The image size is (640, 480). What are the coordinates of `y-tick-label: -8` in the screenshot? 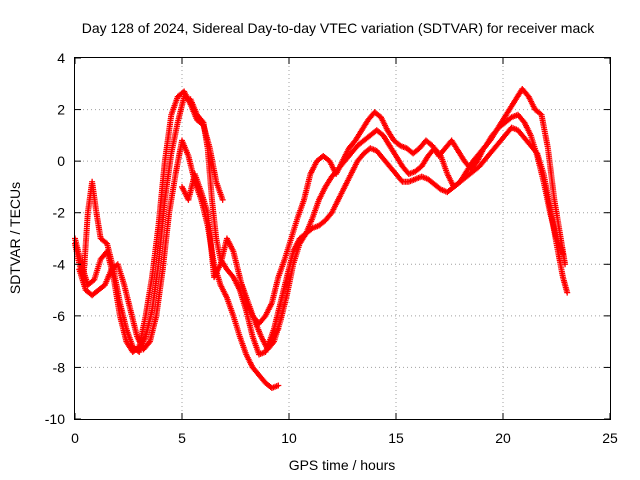 It's located at (59, 367).